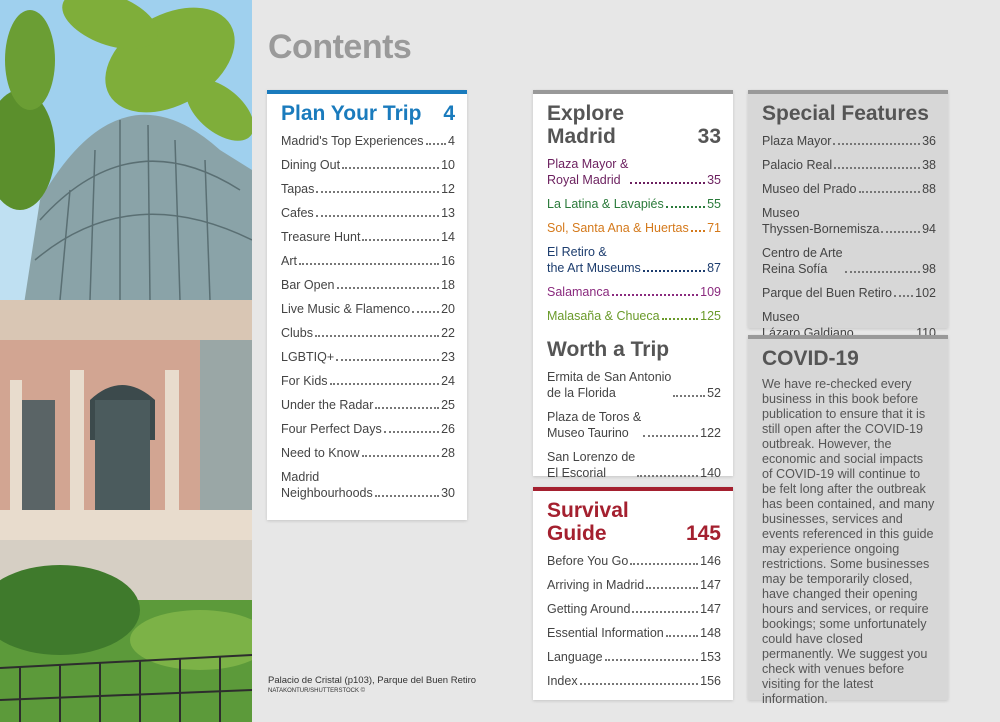 The image size is (1000, 722). What do you see at coordinates (448, 405) in the screenshot?
I see `entry-page: 25` at bounding box center [448, 405].